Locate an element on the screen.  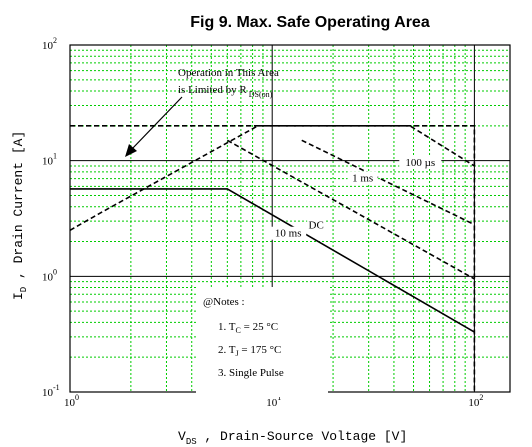
x-tick-exponent: 1 is located at coordinates (279, 397).